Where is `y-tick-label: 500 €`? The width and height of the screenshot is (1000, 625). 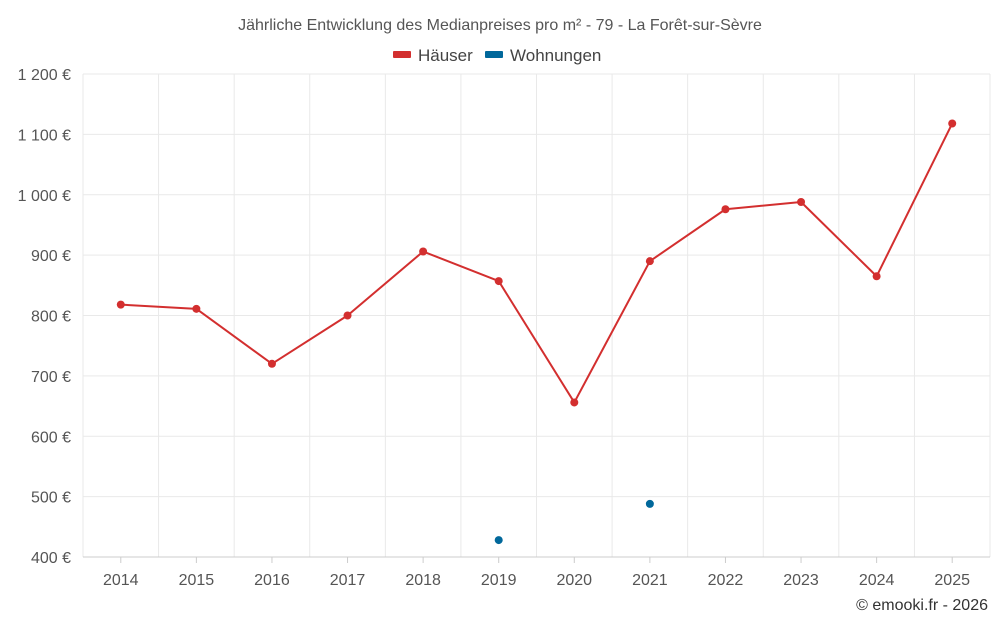 y-tick-label: 500 € is located at coordinates (51, 498).